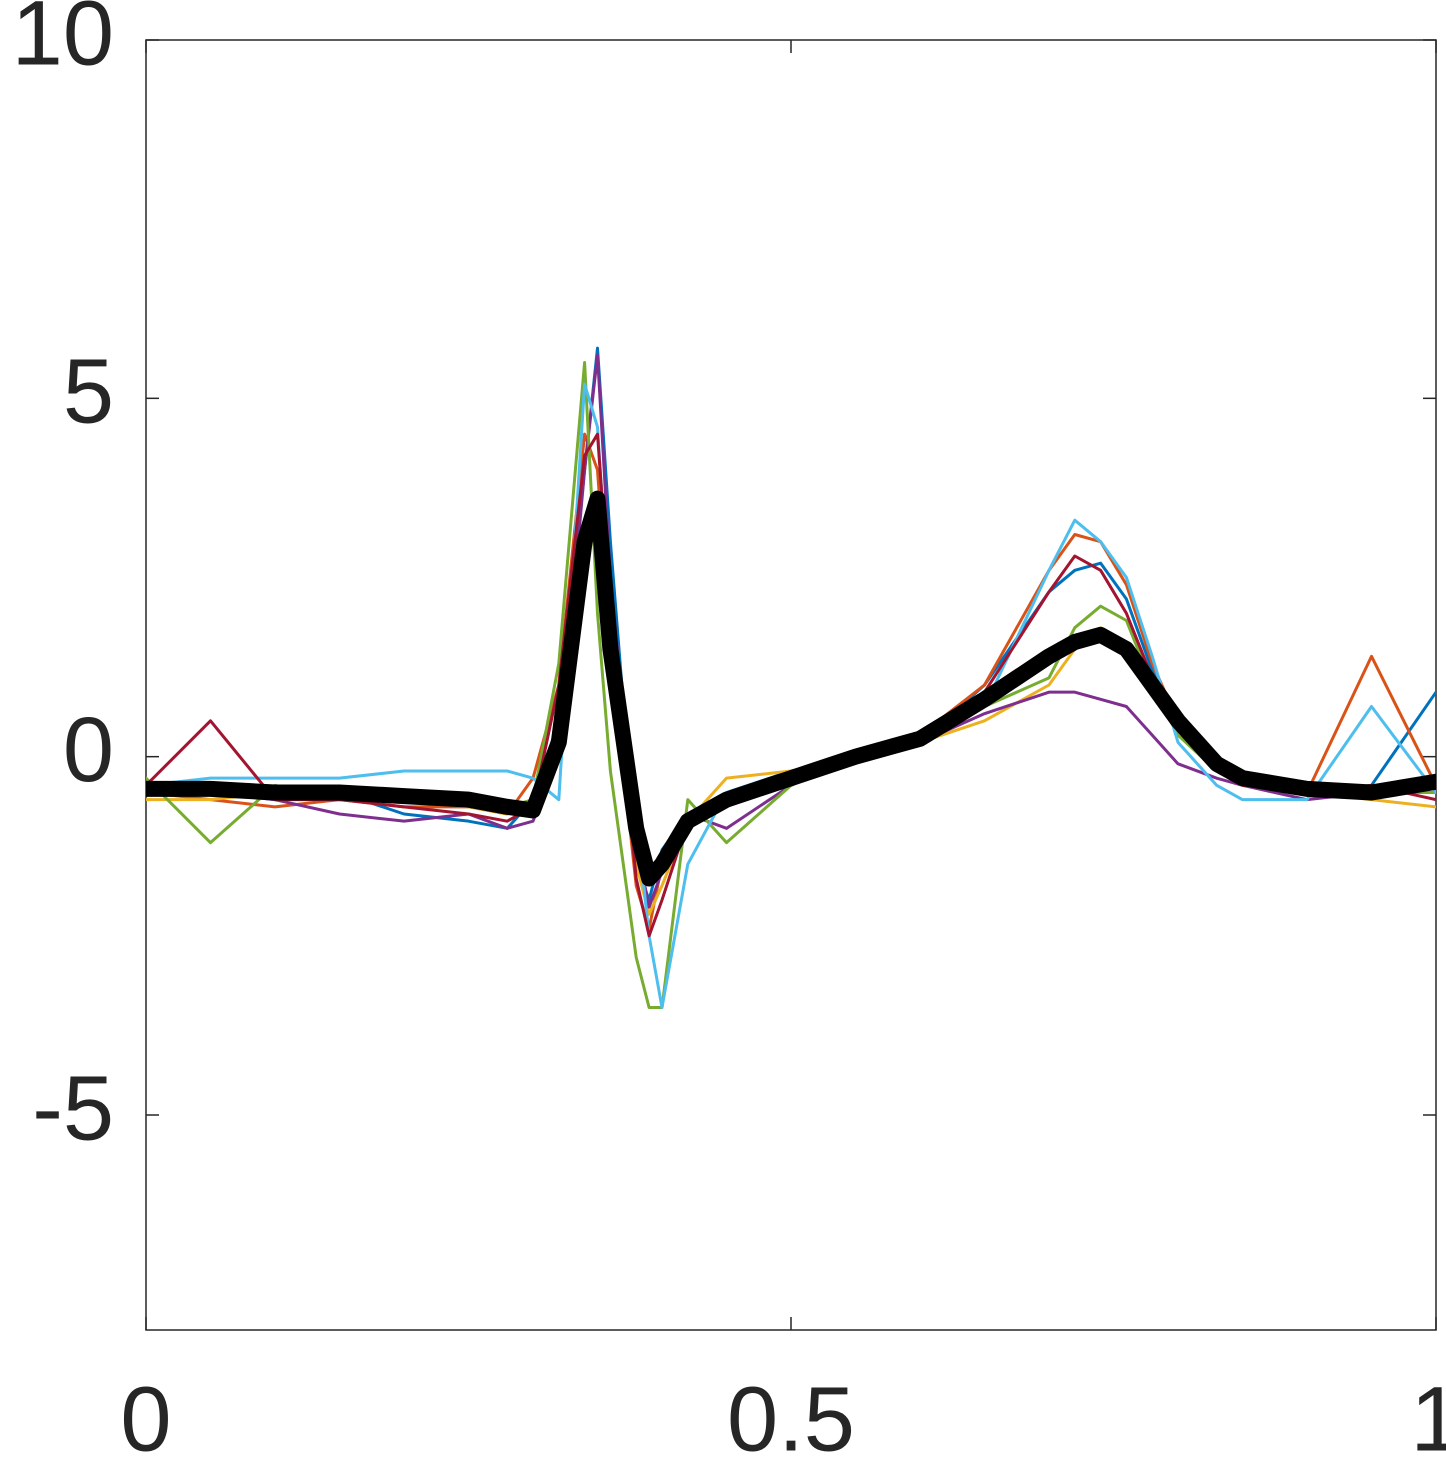 The width and height of the screenshot is (1446, 1468). Describe the element at coordinates (88, 392) in the screenshot. I see `y-tick-label: 5` at that location.